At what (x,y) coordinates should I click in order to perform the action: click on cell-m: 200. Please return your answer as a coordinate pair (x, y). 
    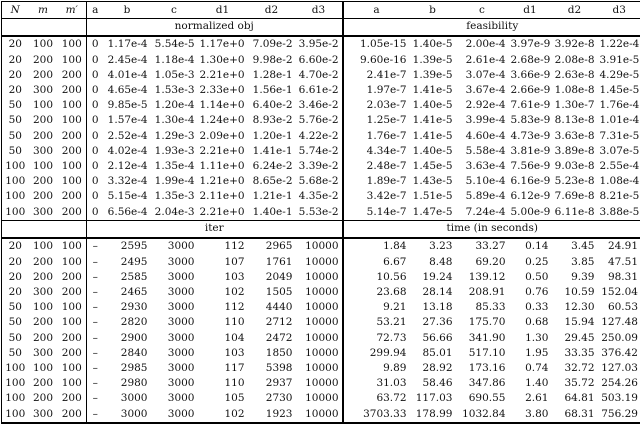
    Looking at the image, I should click on (43, 120).